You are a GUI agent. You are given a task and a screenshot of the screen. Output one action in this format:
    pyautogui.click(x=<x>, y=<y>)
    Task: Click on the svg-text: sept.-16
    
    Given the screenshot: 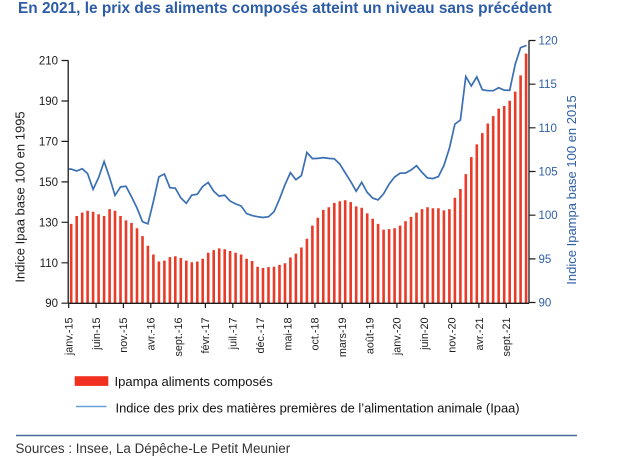 What is the action you would take?
    pyautogui.click(x=179, y=337)
    